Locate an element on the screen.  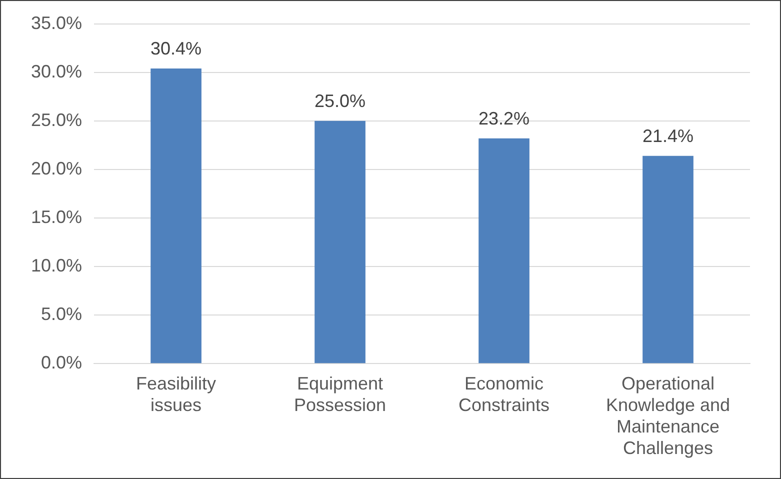
x-tick-label: Feasibility issues is located at coordinates (176, 394).